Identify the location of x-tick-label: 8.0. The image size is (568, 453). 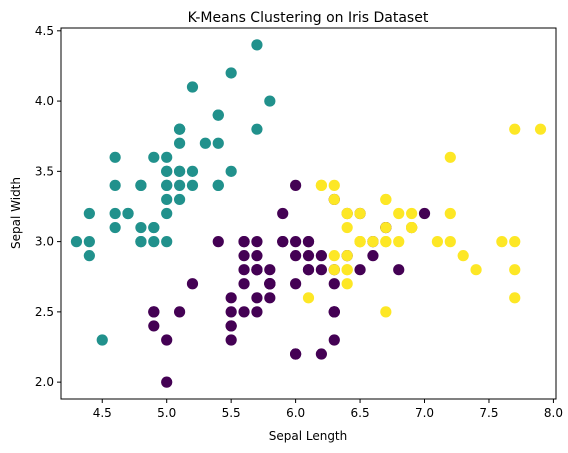
(553, 413).